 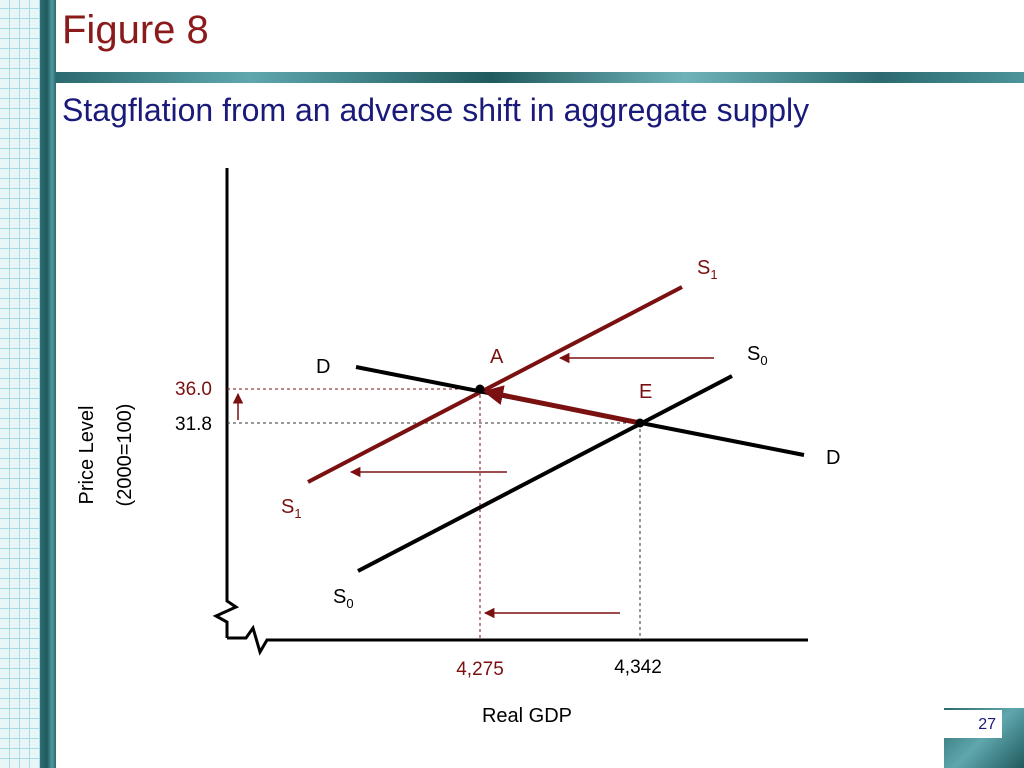 What do you see at coordinates (707, 269) in the screenshot?
I see `s1-label-top: S1` at bounding box center [707, 269].